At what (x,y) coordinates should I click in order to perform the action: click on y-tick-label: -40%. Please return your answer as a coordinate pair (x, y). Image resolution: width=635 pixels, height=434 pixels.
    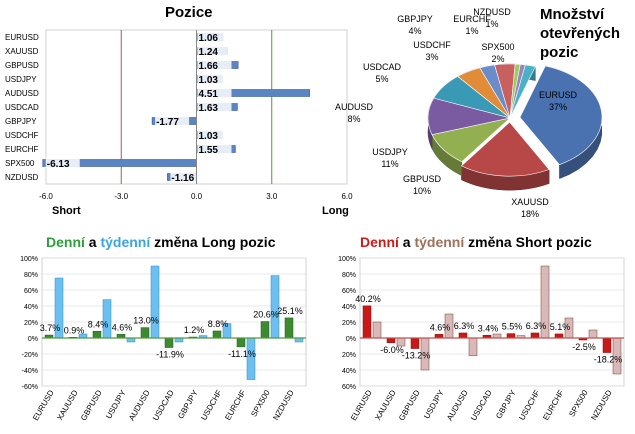
    Looking at the image, I should click on (30, 371).